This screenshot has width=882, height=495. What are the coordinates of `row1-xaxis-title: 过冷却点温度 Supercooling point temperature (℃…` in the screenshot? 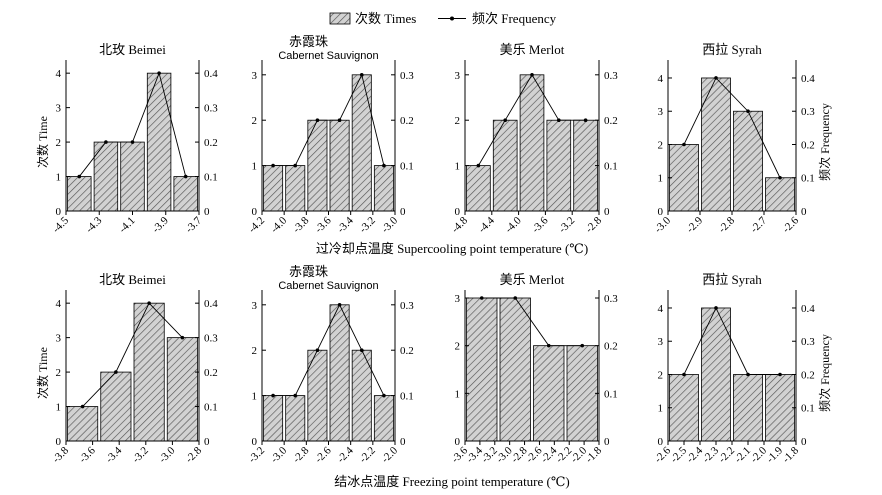 It's located at (452, 248).